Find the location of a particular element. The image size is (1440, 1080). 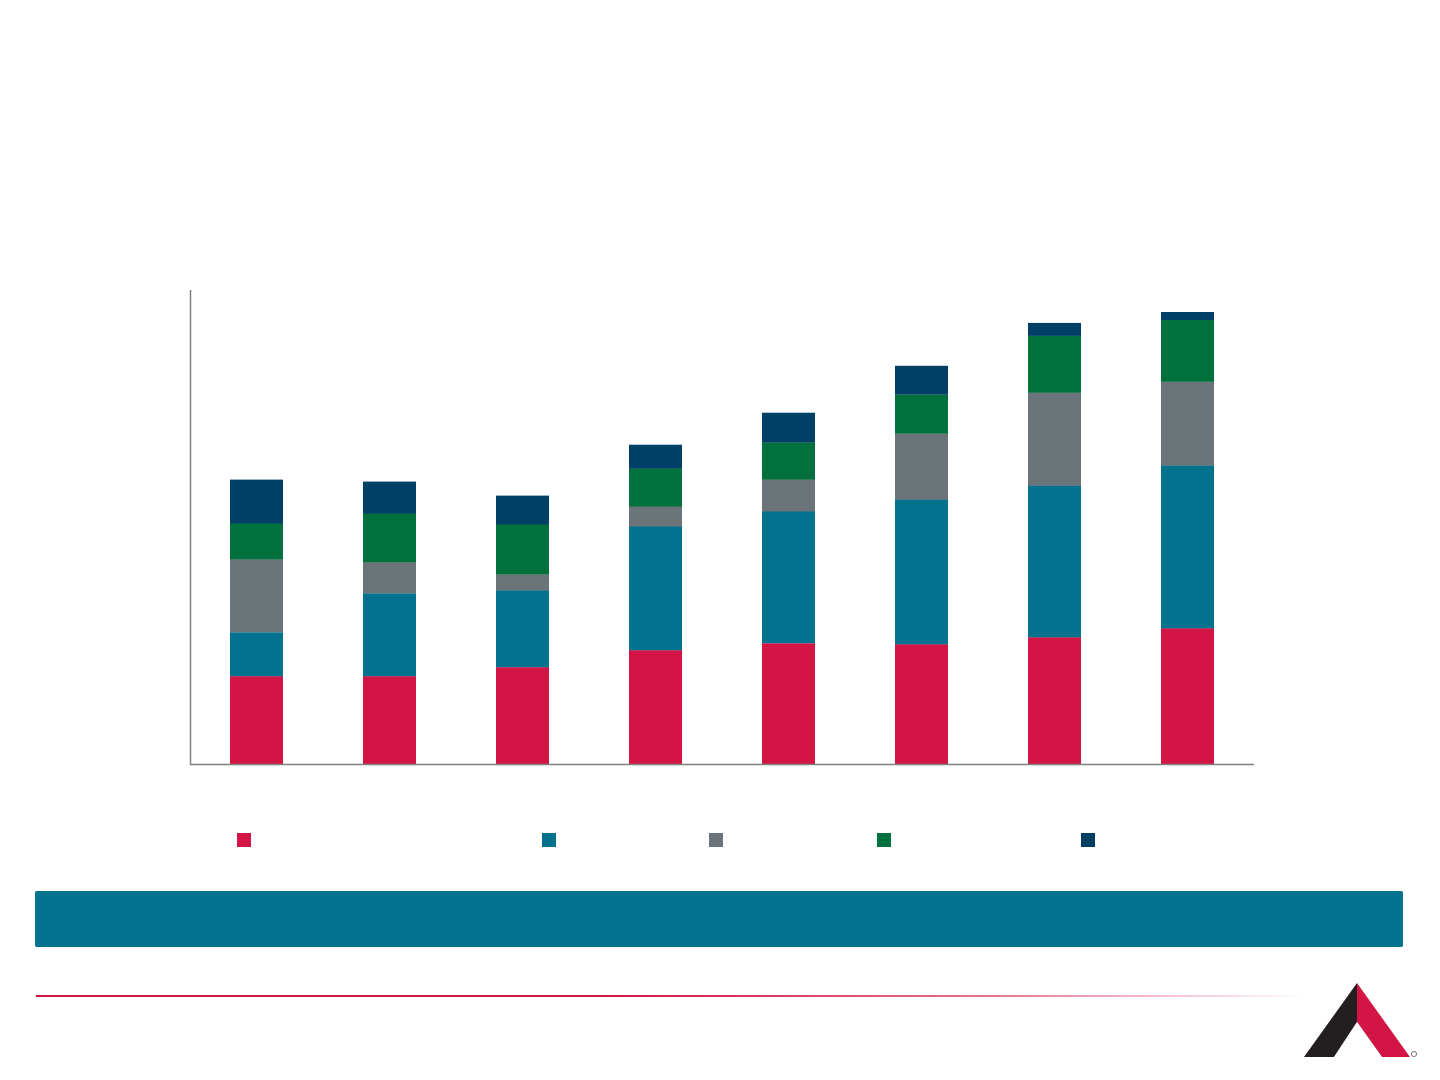

chart-legend is located at coordinates (720, 840).